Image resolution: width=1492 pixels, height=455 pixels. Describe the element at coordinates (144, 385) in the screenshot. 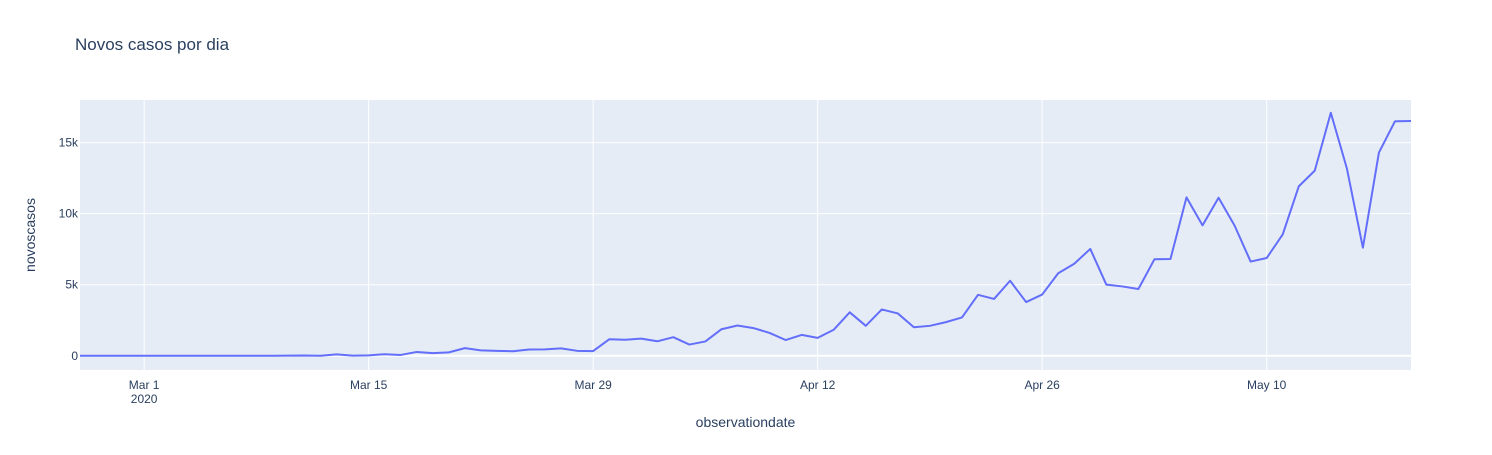

I see `x-tick-label: Mar 1` at that location.